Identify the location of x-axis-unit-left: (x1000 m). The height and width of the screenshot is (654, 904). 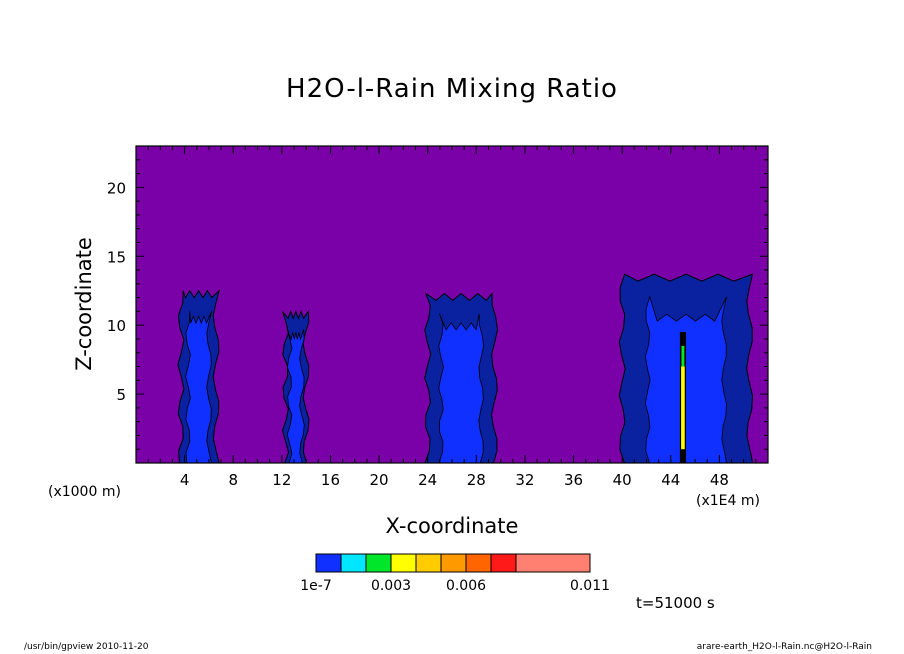
(84, 492).